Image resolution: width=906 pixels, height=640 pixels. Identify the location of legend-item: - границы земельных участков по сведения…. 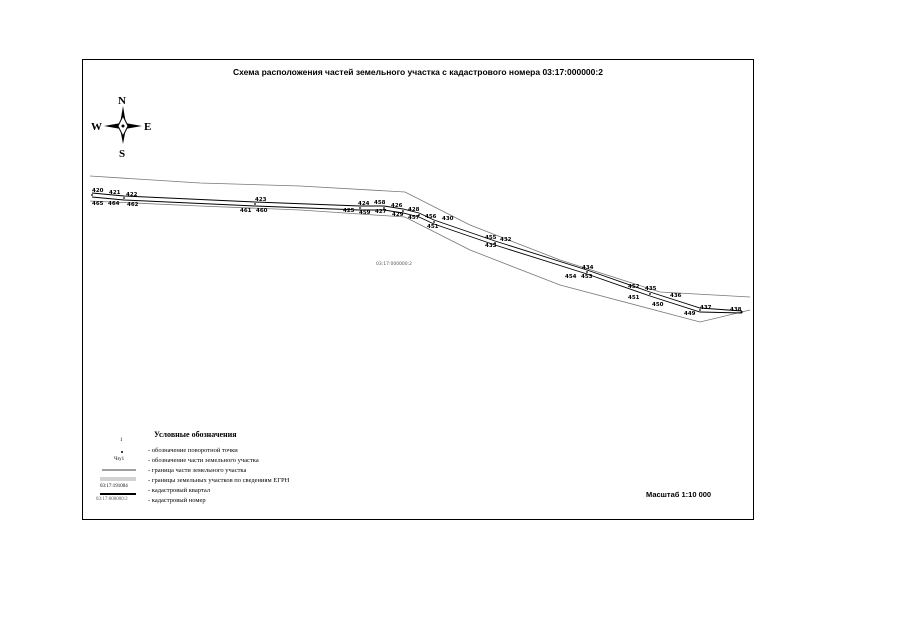
(219, 480).